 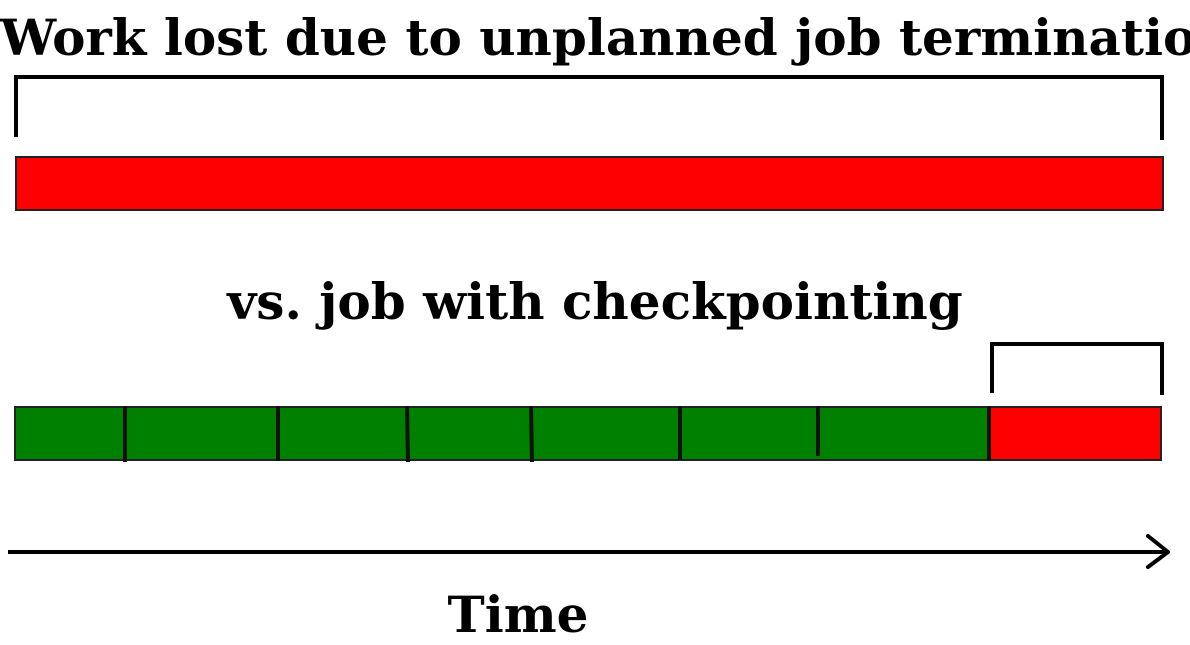 I want to click on bar-lost-work-full, so click(x=589, y=183).